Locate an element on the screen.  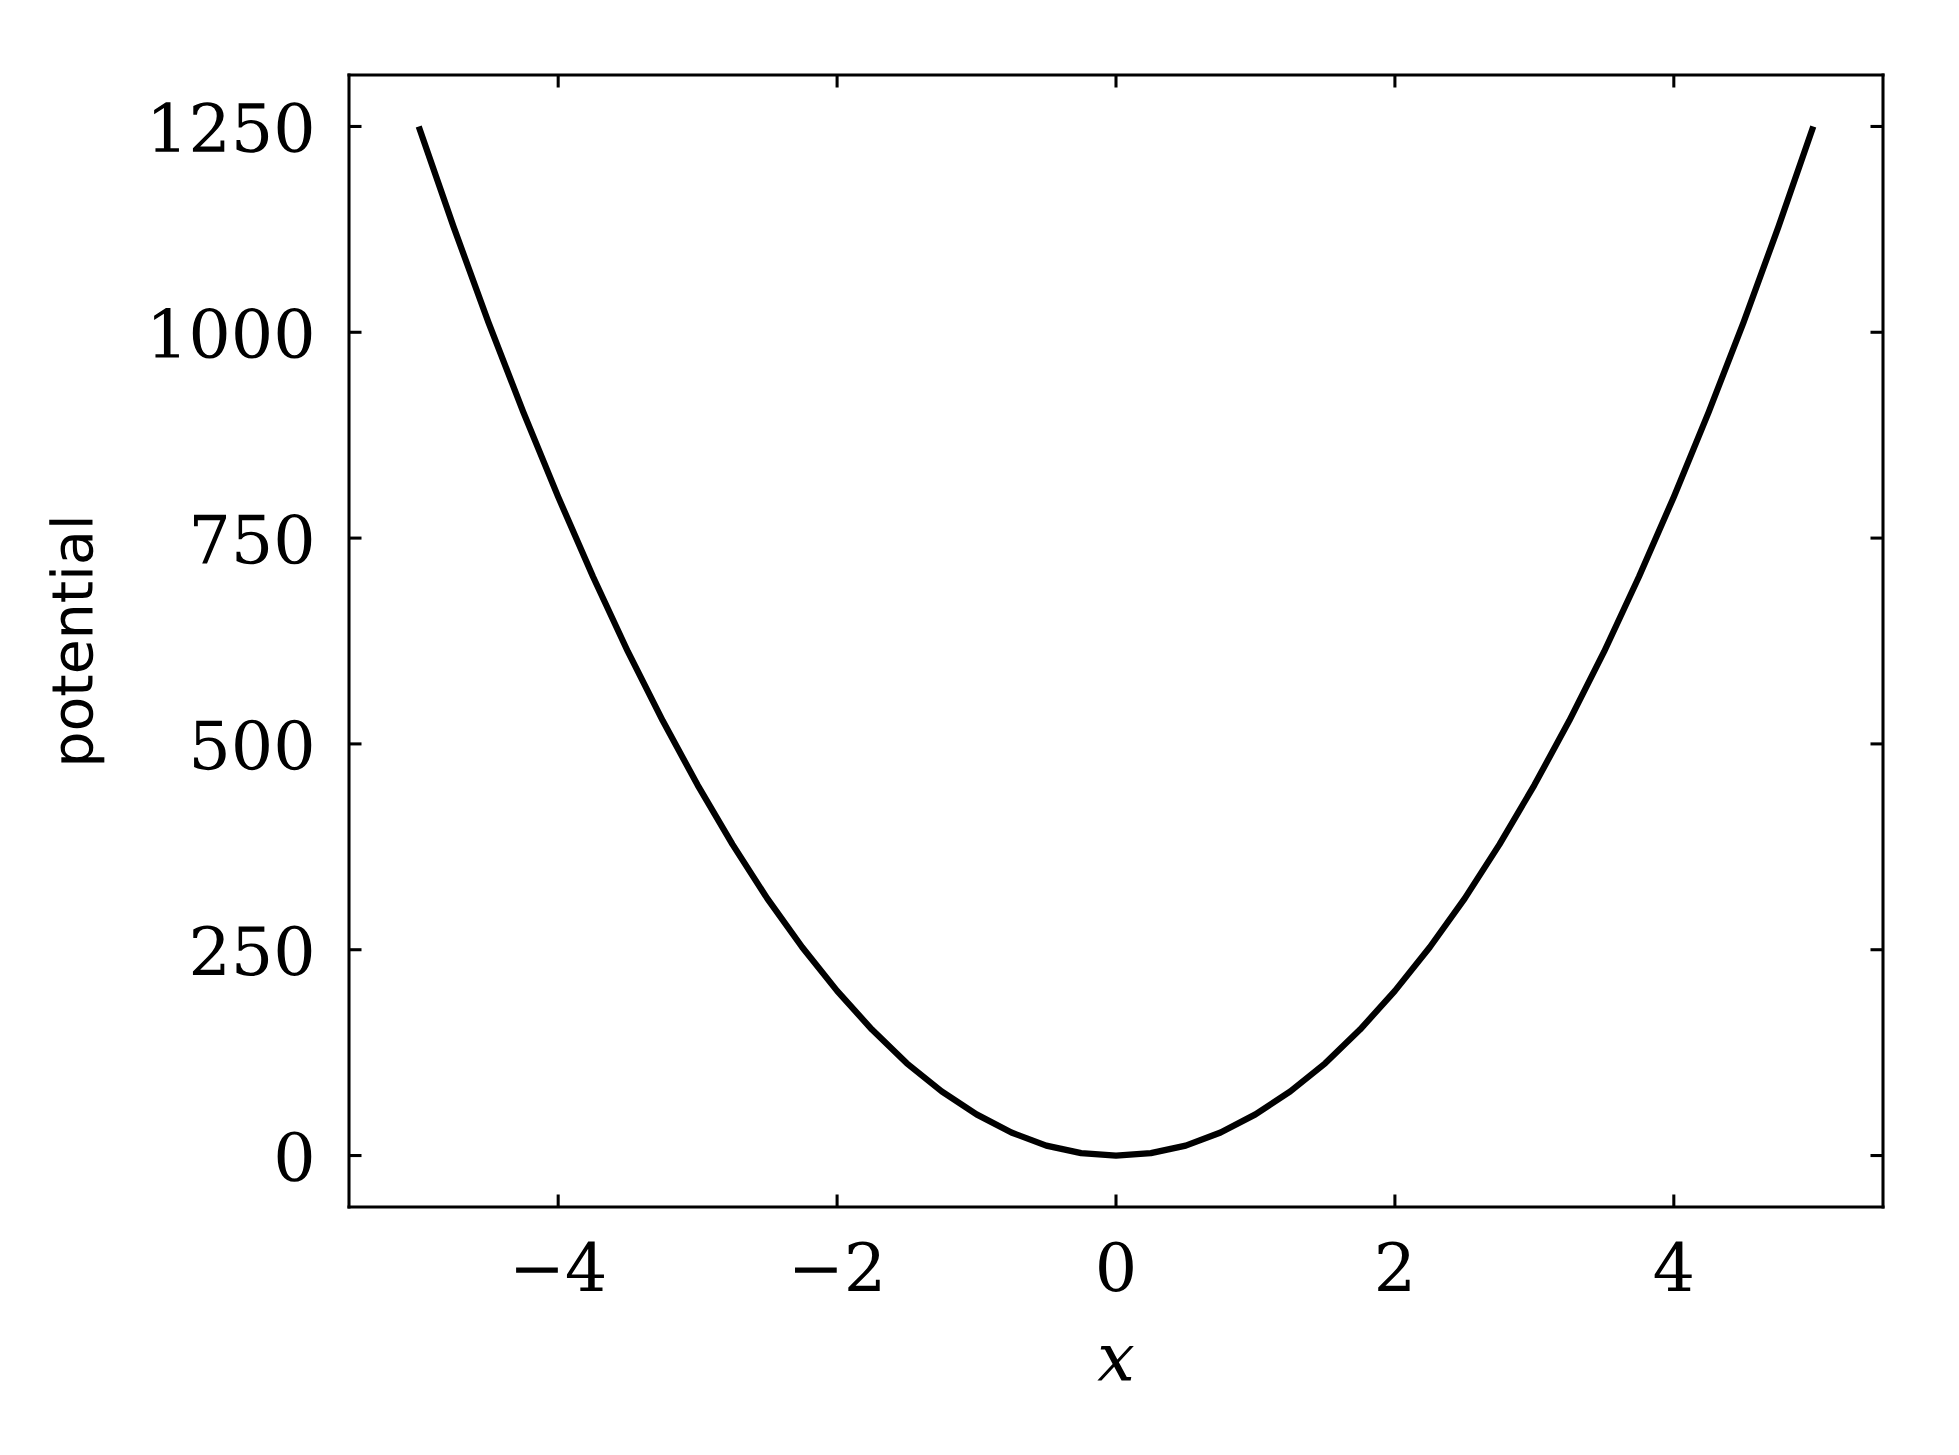
x-tick-label: 4 is located at coordinates (1673, 1266).